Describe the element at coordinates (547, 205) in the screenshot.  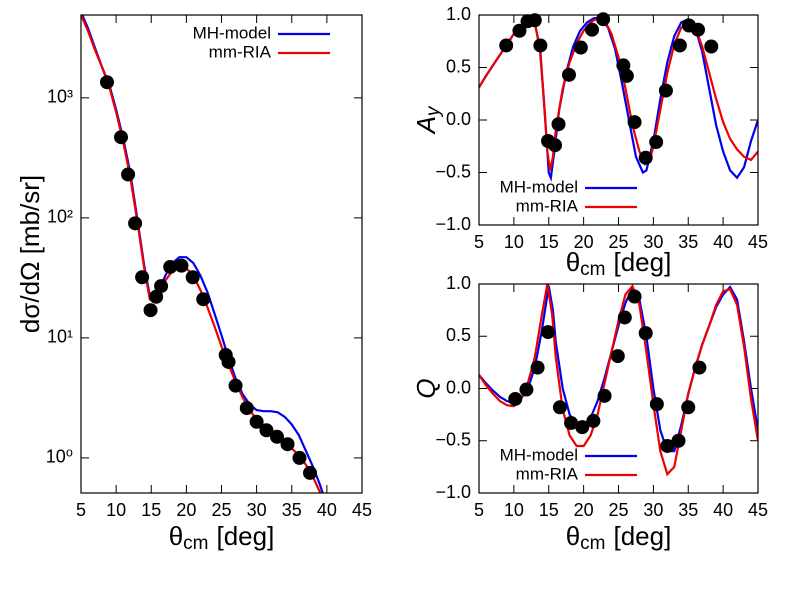
I see `legend-label: mm-RIA` at that location.